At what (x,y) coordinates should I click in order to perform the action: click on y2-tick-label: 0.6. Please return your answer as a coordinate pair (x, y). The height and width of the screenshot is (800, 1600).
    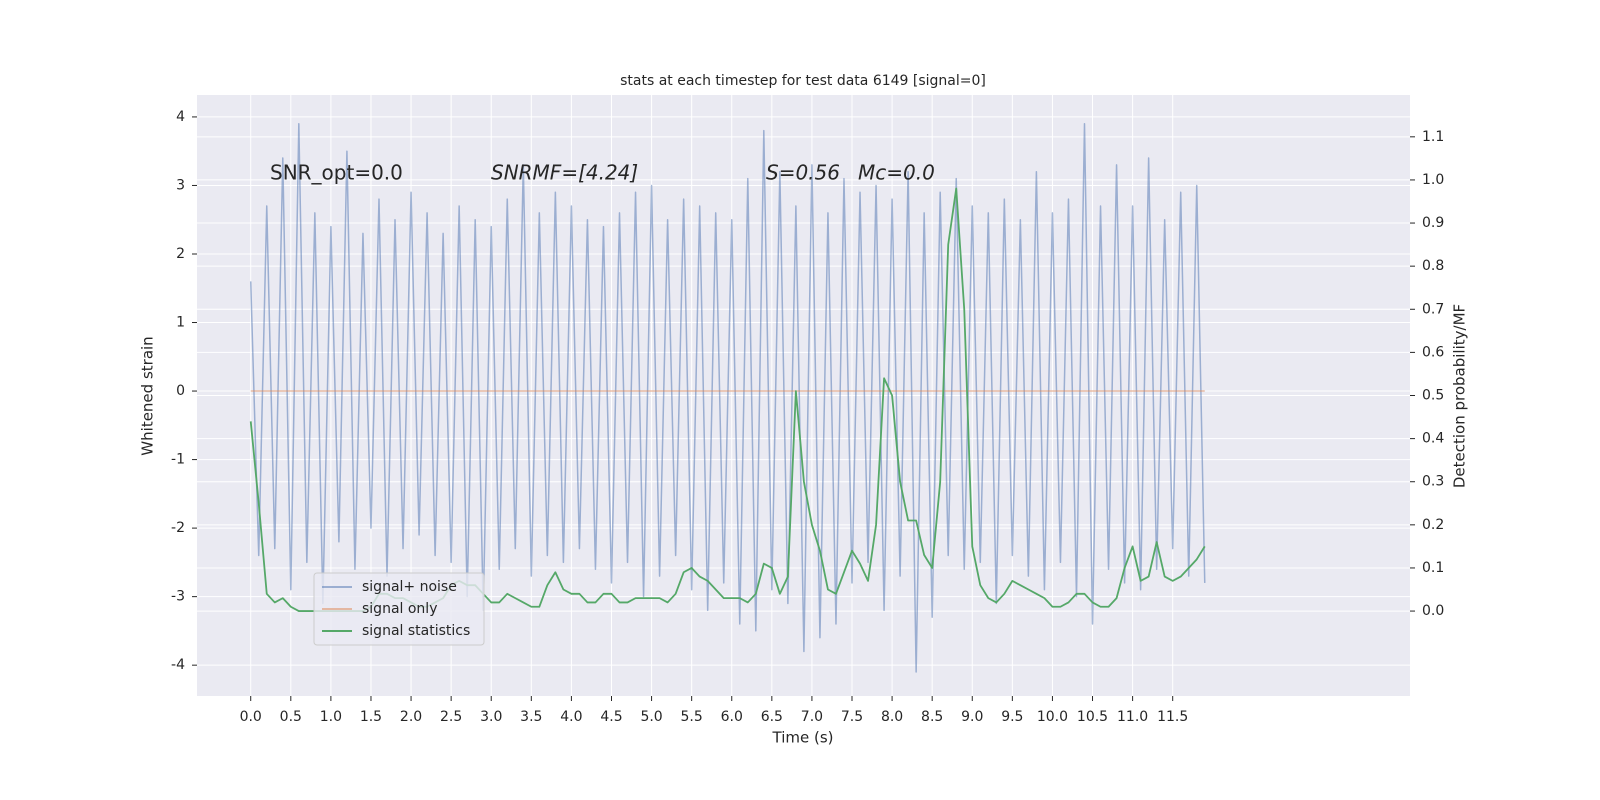
    Looking at the image, I should click on (1433, 352).